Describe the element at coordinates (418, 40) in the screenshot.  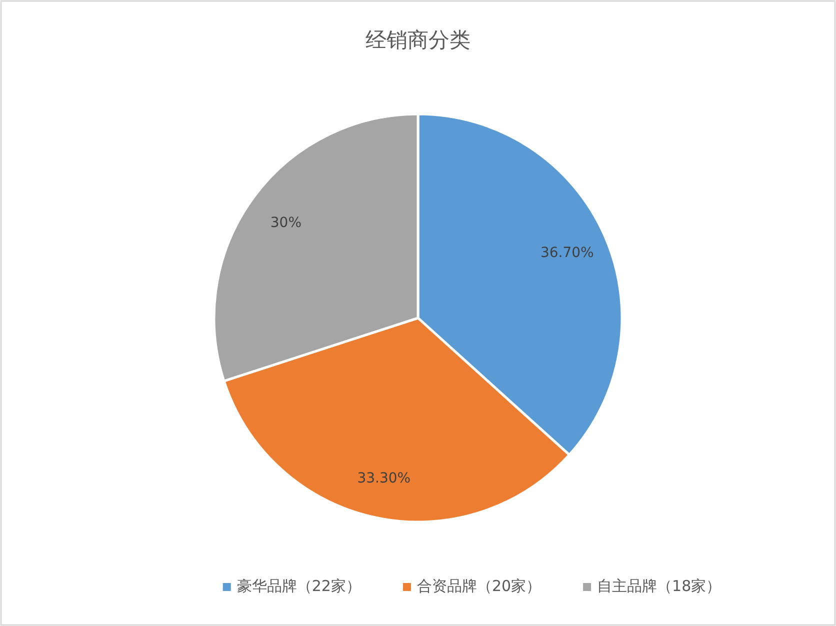
I see `title: 经销商分类` at that location.